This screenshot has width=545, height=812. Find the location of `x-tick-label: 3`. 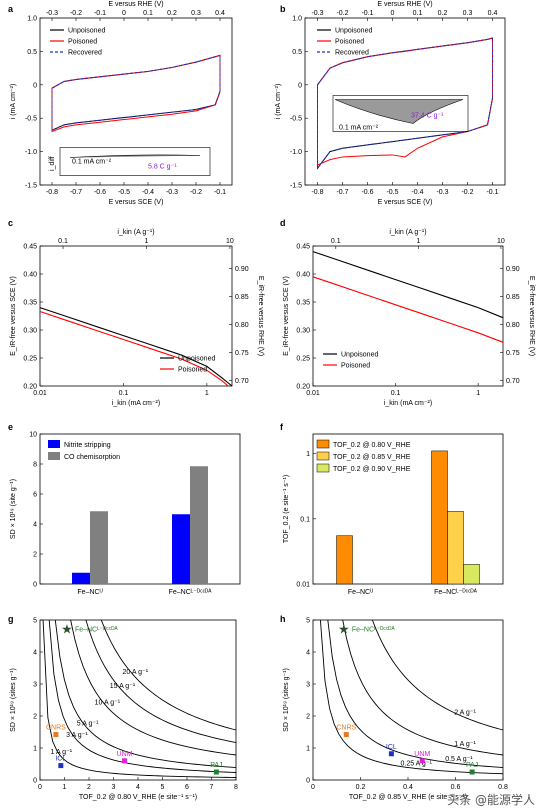

x-tick-label: 3 is located at coordinates (114, 787).